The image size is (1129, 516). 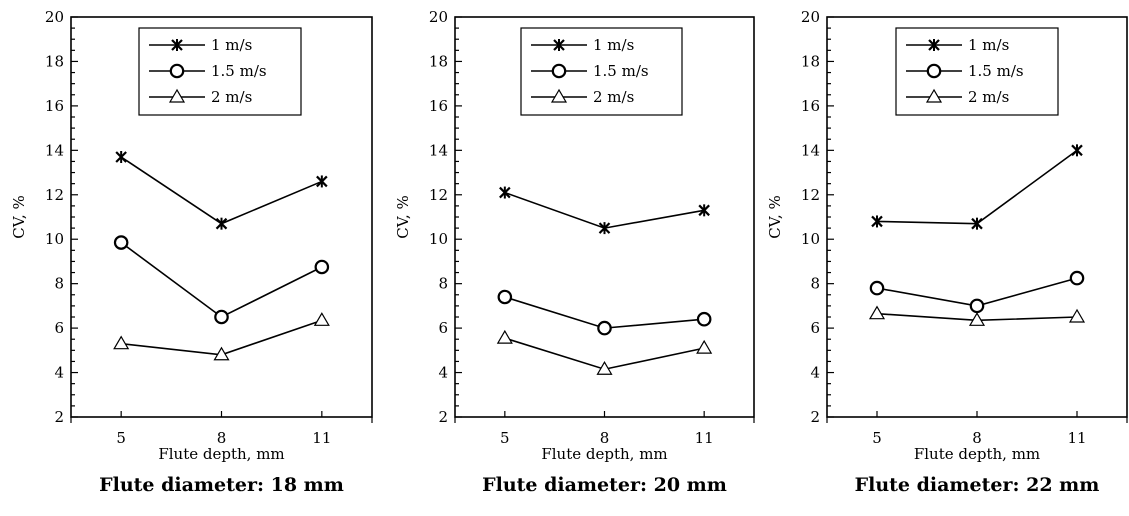 What do you see at coordinates (221, 485) in the screenshot?
I see `subplot-title: Flute diameter: 18 mm` at bounding box center [221, 485].